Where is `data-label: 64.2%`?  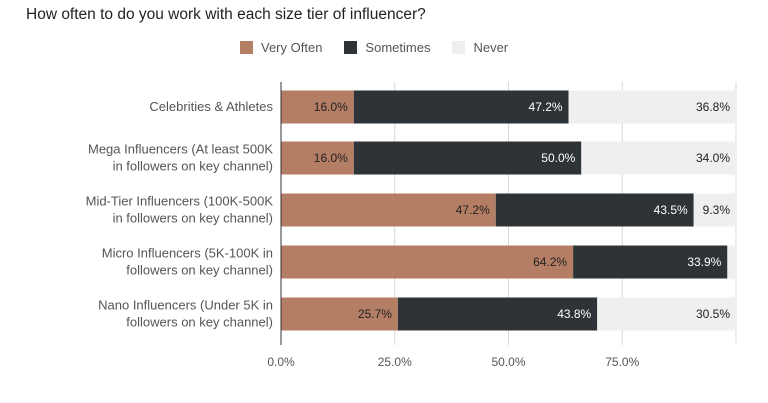
data-label: 64.2% is located at coordinates (550, 262).